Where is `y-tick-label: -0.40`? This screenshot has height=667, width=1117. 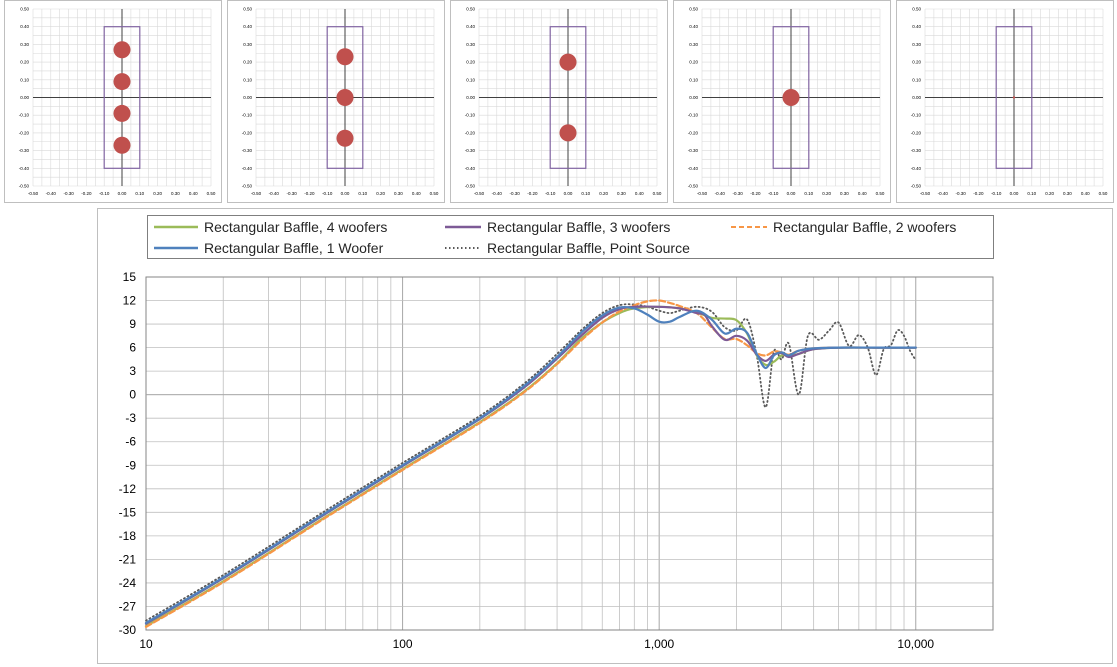 y-tick-label: -0.40 is located at coordinates (470, 168).